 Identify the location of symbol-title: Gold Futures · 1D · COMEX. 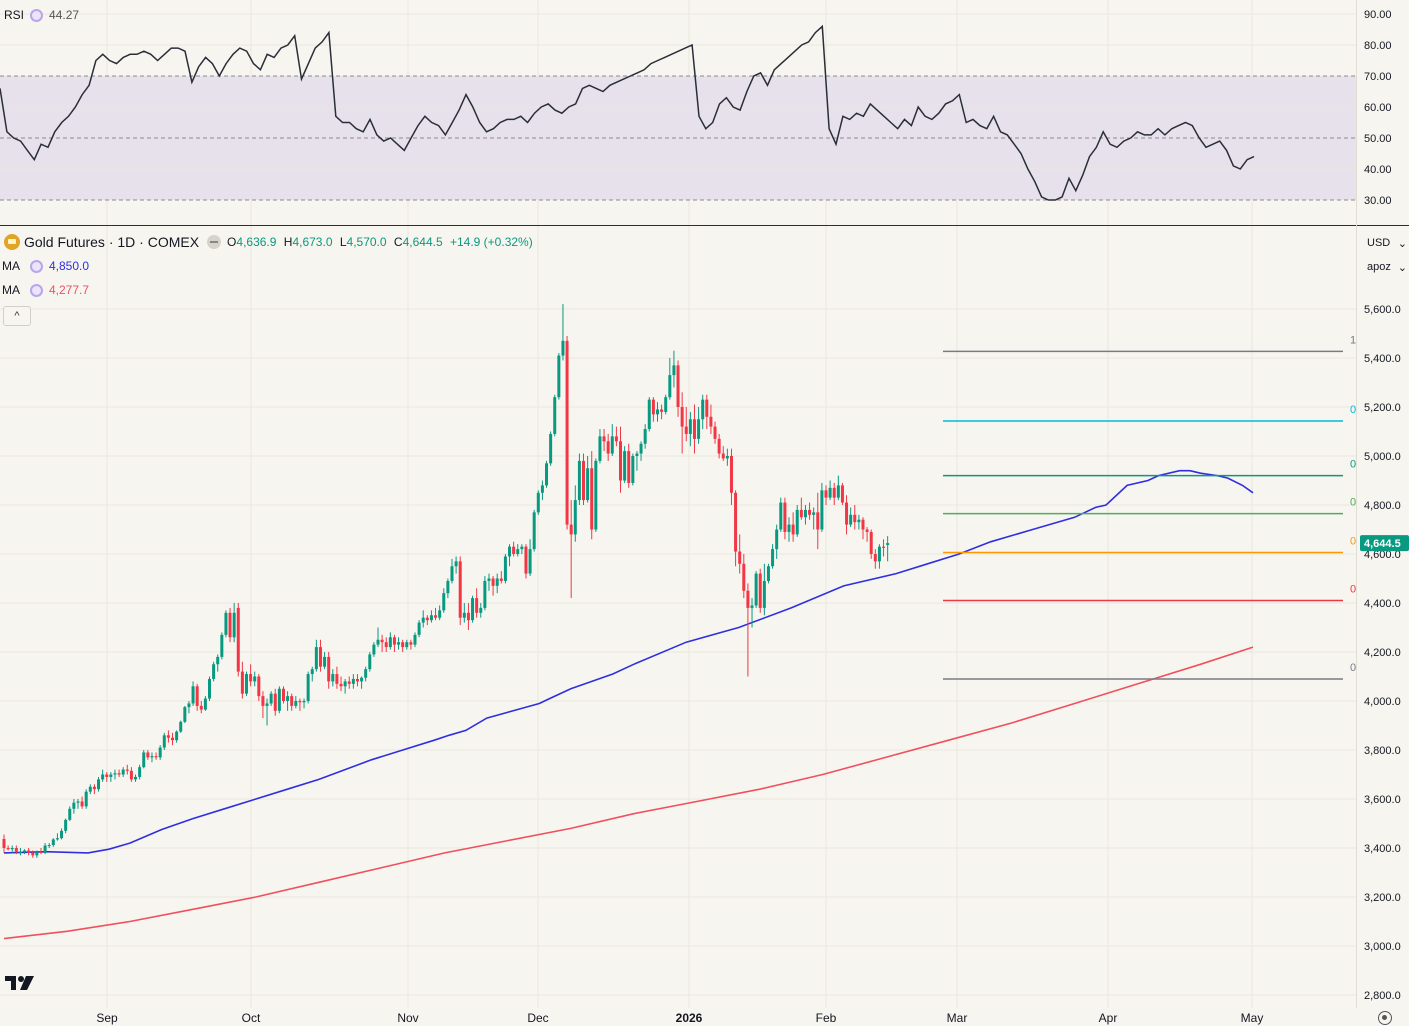
(112, 242).